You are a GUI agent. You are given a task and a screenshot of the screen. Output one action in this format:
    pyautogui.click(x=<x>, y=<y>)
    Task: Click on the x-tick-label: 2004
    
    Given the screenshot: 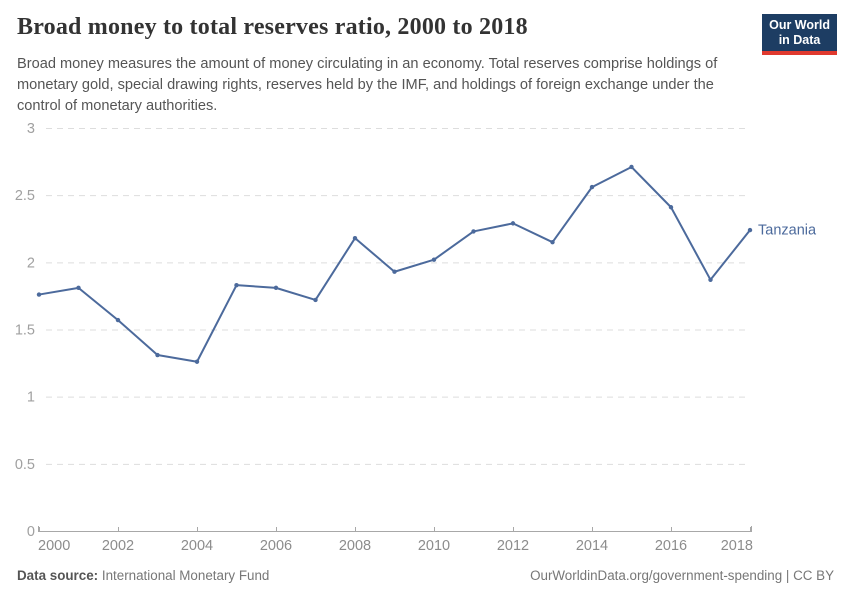 What is the action you would take?
    pyautogui.click(x=197, y=546)
    